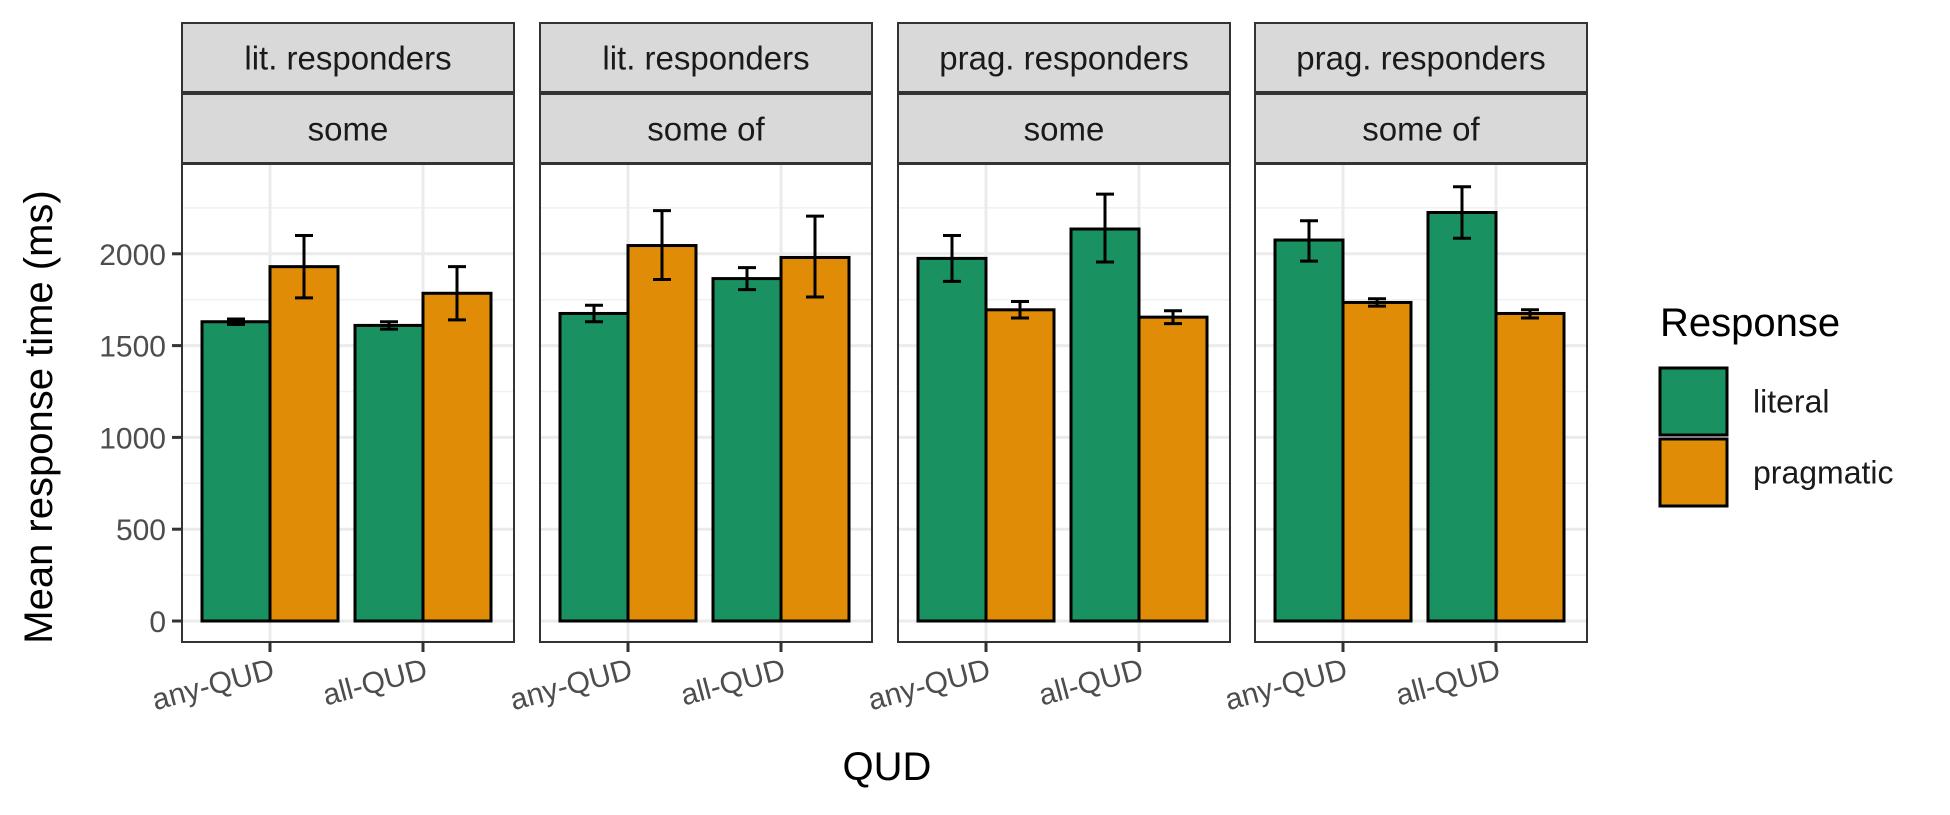  What do you see at coordinates (1750, 323) in the screenshot?
I see `legend-title: Response` at bounding box center [1750, 323].